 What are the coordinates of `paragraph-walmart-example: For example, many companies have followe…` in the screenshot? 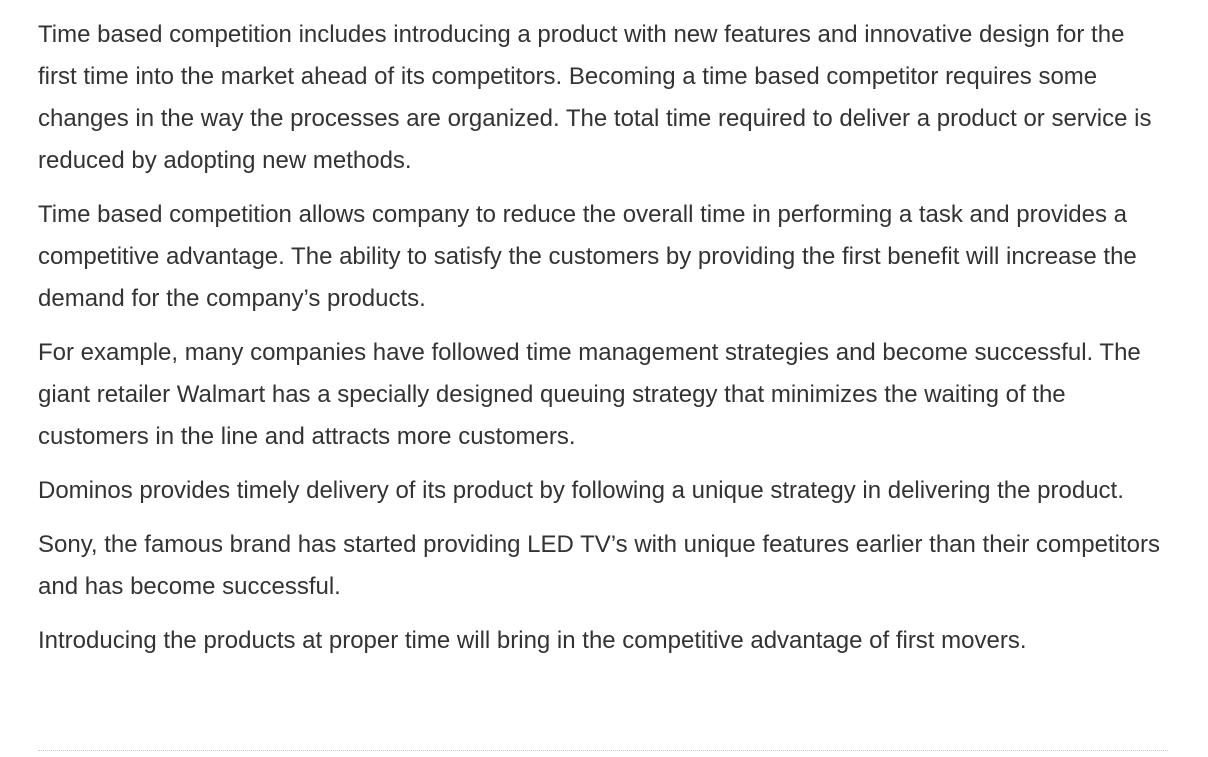 It's located at (589, 394).